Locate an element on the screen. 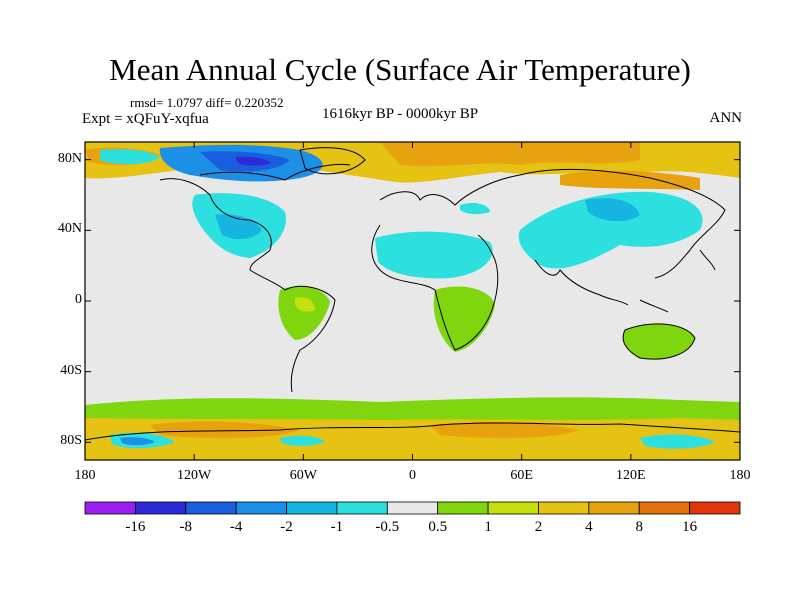  lon-tick-label: 120E is located at coordinates (631, 475).